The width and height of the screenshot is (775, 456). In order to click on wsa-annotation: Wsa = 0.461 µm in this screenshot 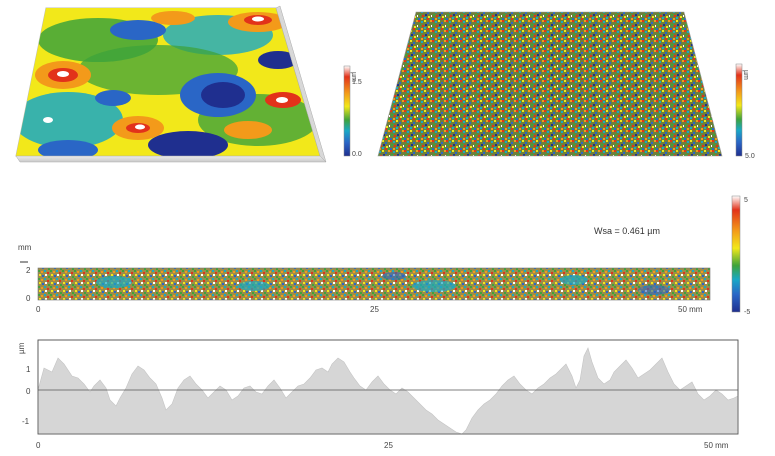, I will do `click(627, 231)`.